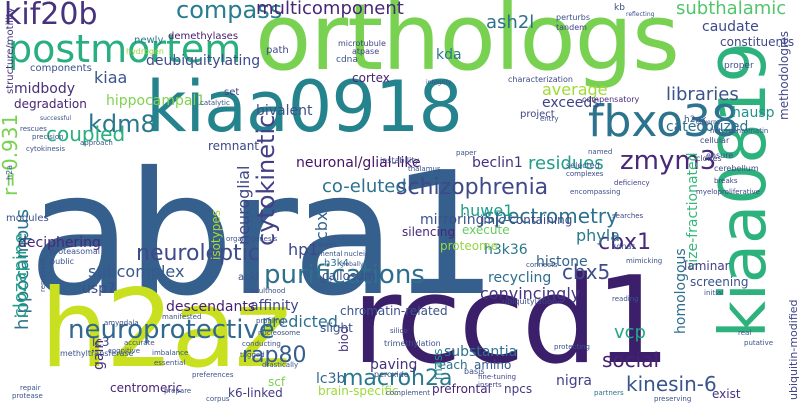 Image resolution: width=808 pixels, height=404 pixels. What do you see at coordinates (759, 343) in the screenshot?
I see `word: putative` at bounding box center [759, 343].